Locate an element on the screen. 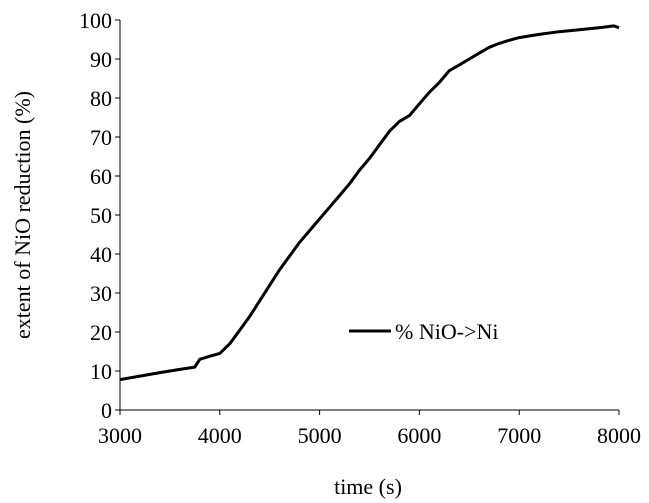 This screenshot has height=503, width=649. y-tick-label: 40 is located at coordinates (101, 254).